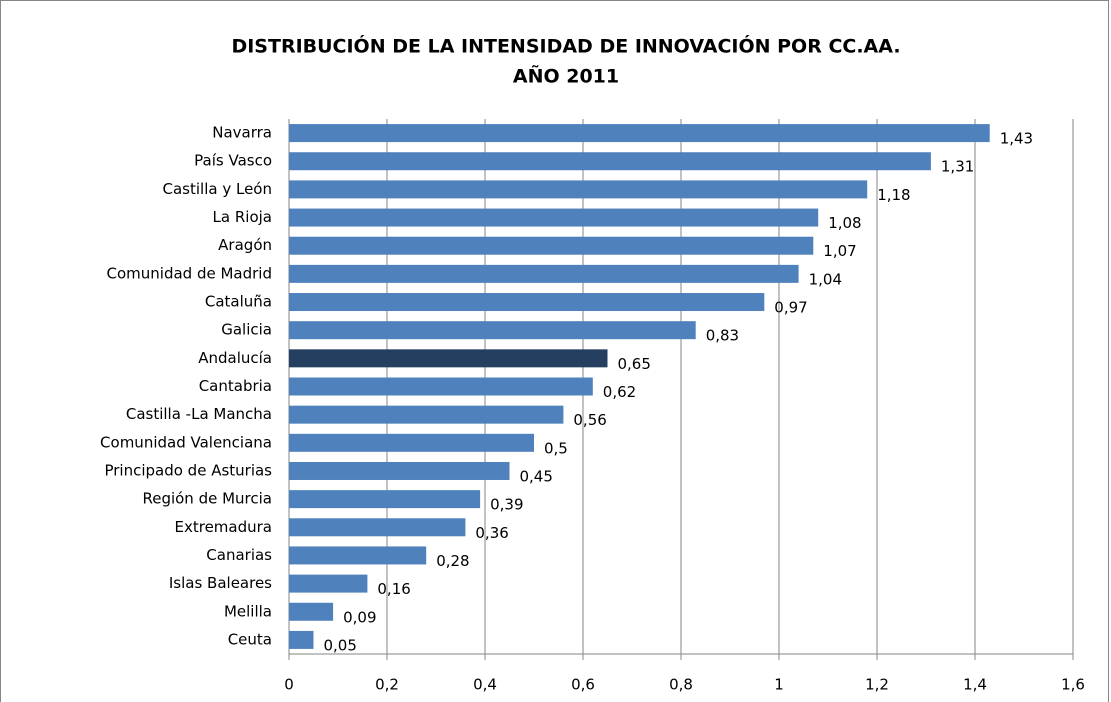 The height and width of the screenshot is (702, 1111). Describe the element at coordinates (957, 167) in the screenshot. I see `value-label: 1,31` at that location.